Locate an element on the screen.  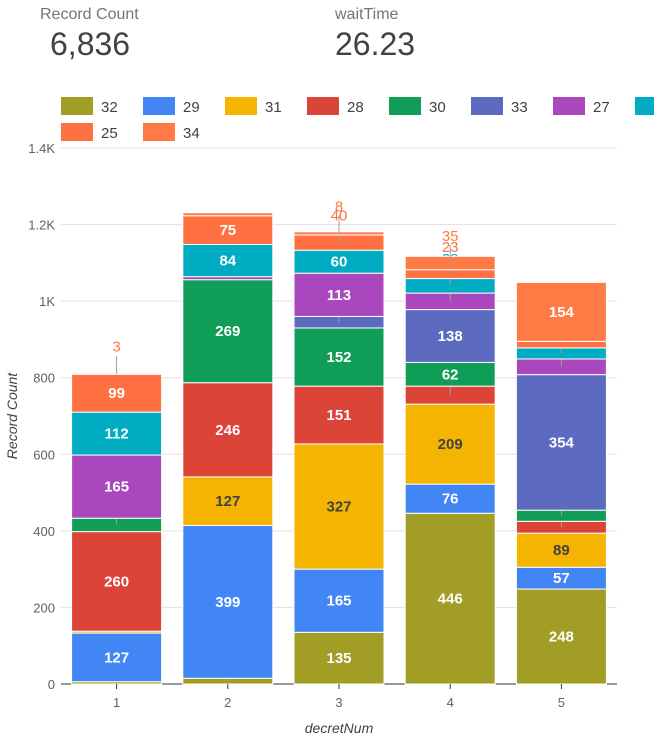
data-label: 135 is located at coordinates (338, 658).